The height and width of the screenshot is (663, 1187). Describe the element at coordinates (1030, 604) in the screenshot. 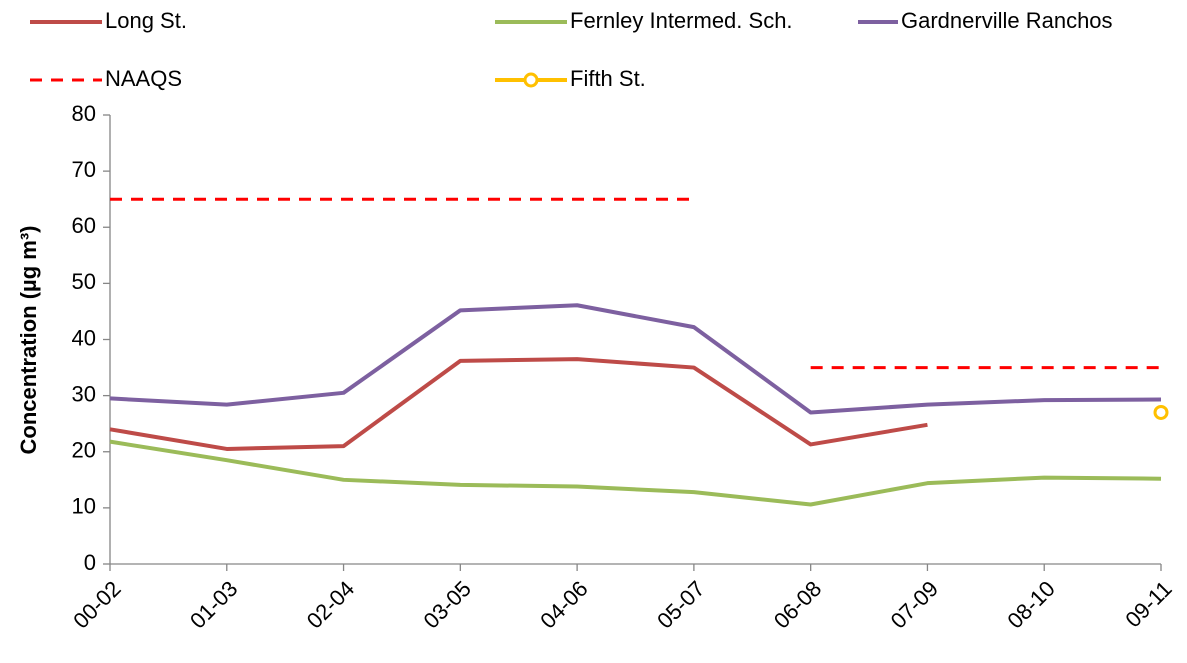

I see `x-tick-label: 08-10` at that location.